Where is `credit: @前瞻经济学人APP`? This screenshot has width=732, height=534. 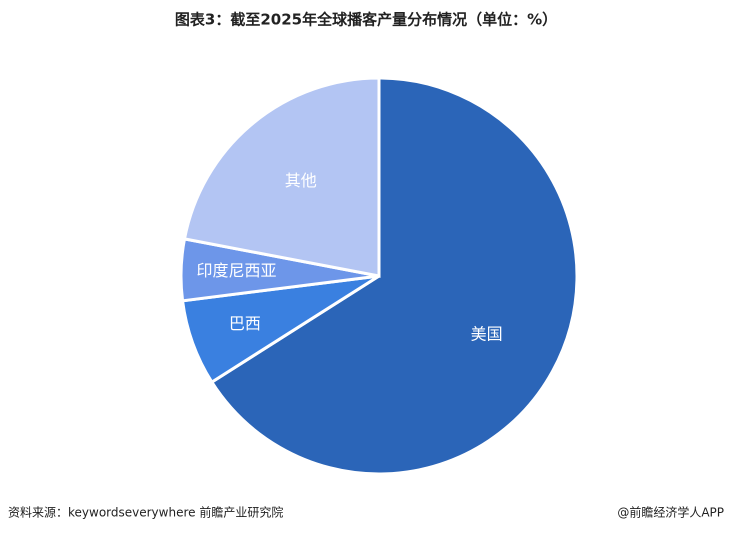 credit: @前瞻经济学人APP is located at coordinates (670, 512).